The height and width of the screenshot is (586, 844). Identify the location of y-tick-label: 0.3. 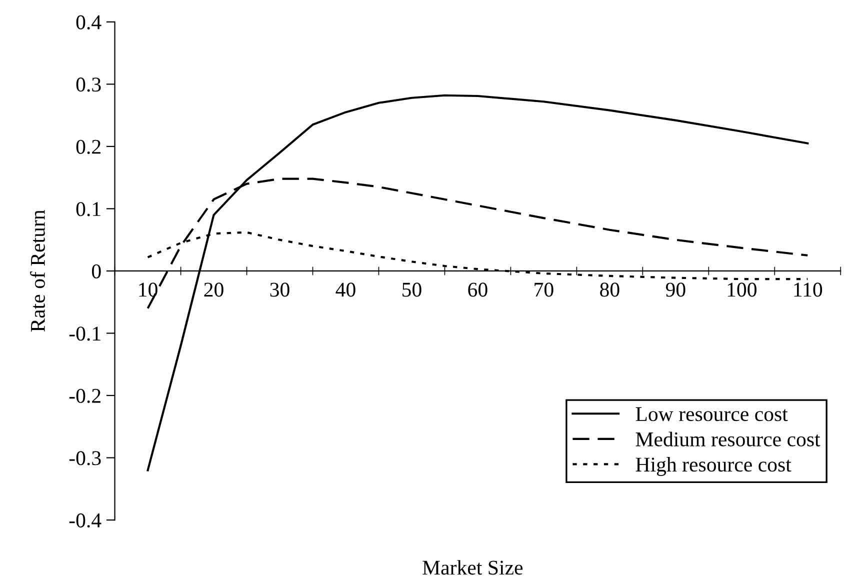
(88, 85).